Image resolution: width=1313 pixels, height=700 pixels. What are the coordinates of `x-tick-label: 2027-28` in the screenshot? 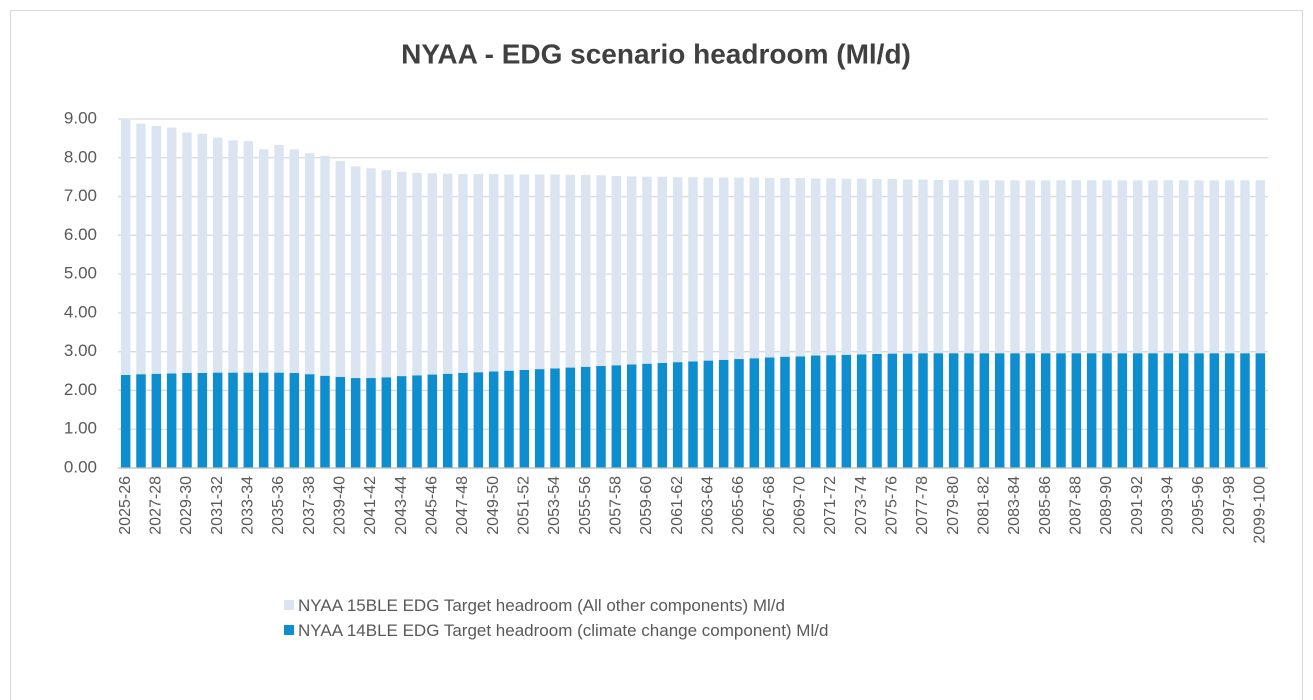 It's located at (156, 505).